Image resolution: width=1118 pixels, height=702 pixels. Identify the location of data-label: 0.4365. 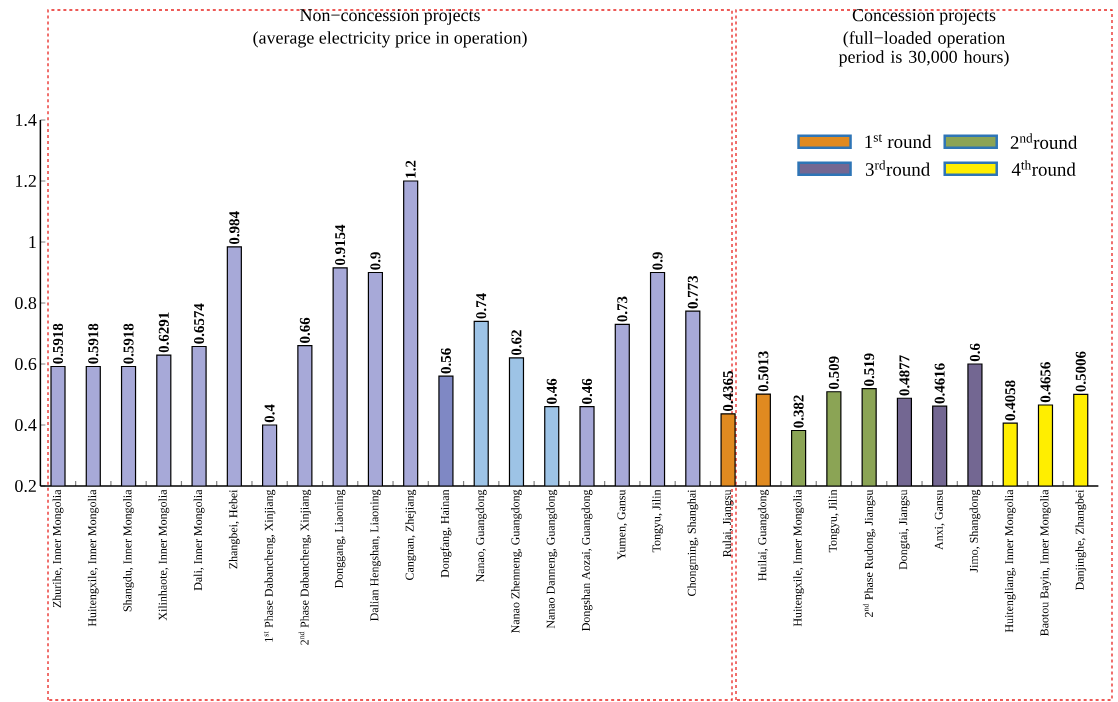
(728, 391).